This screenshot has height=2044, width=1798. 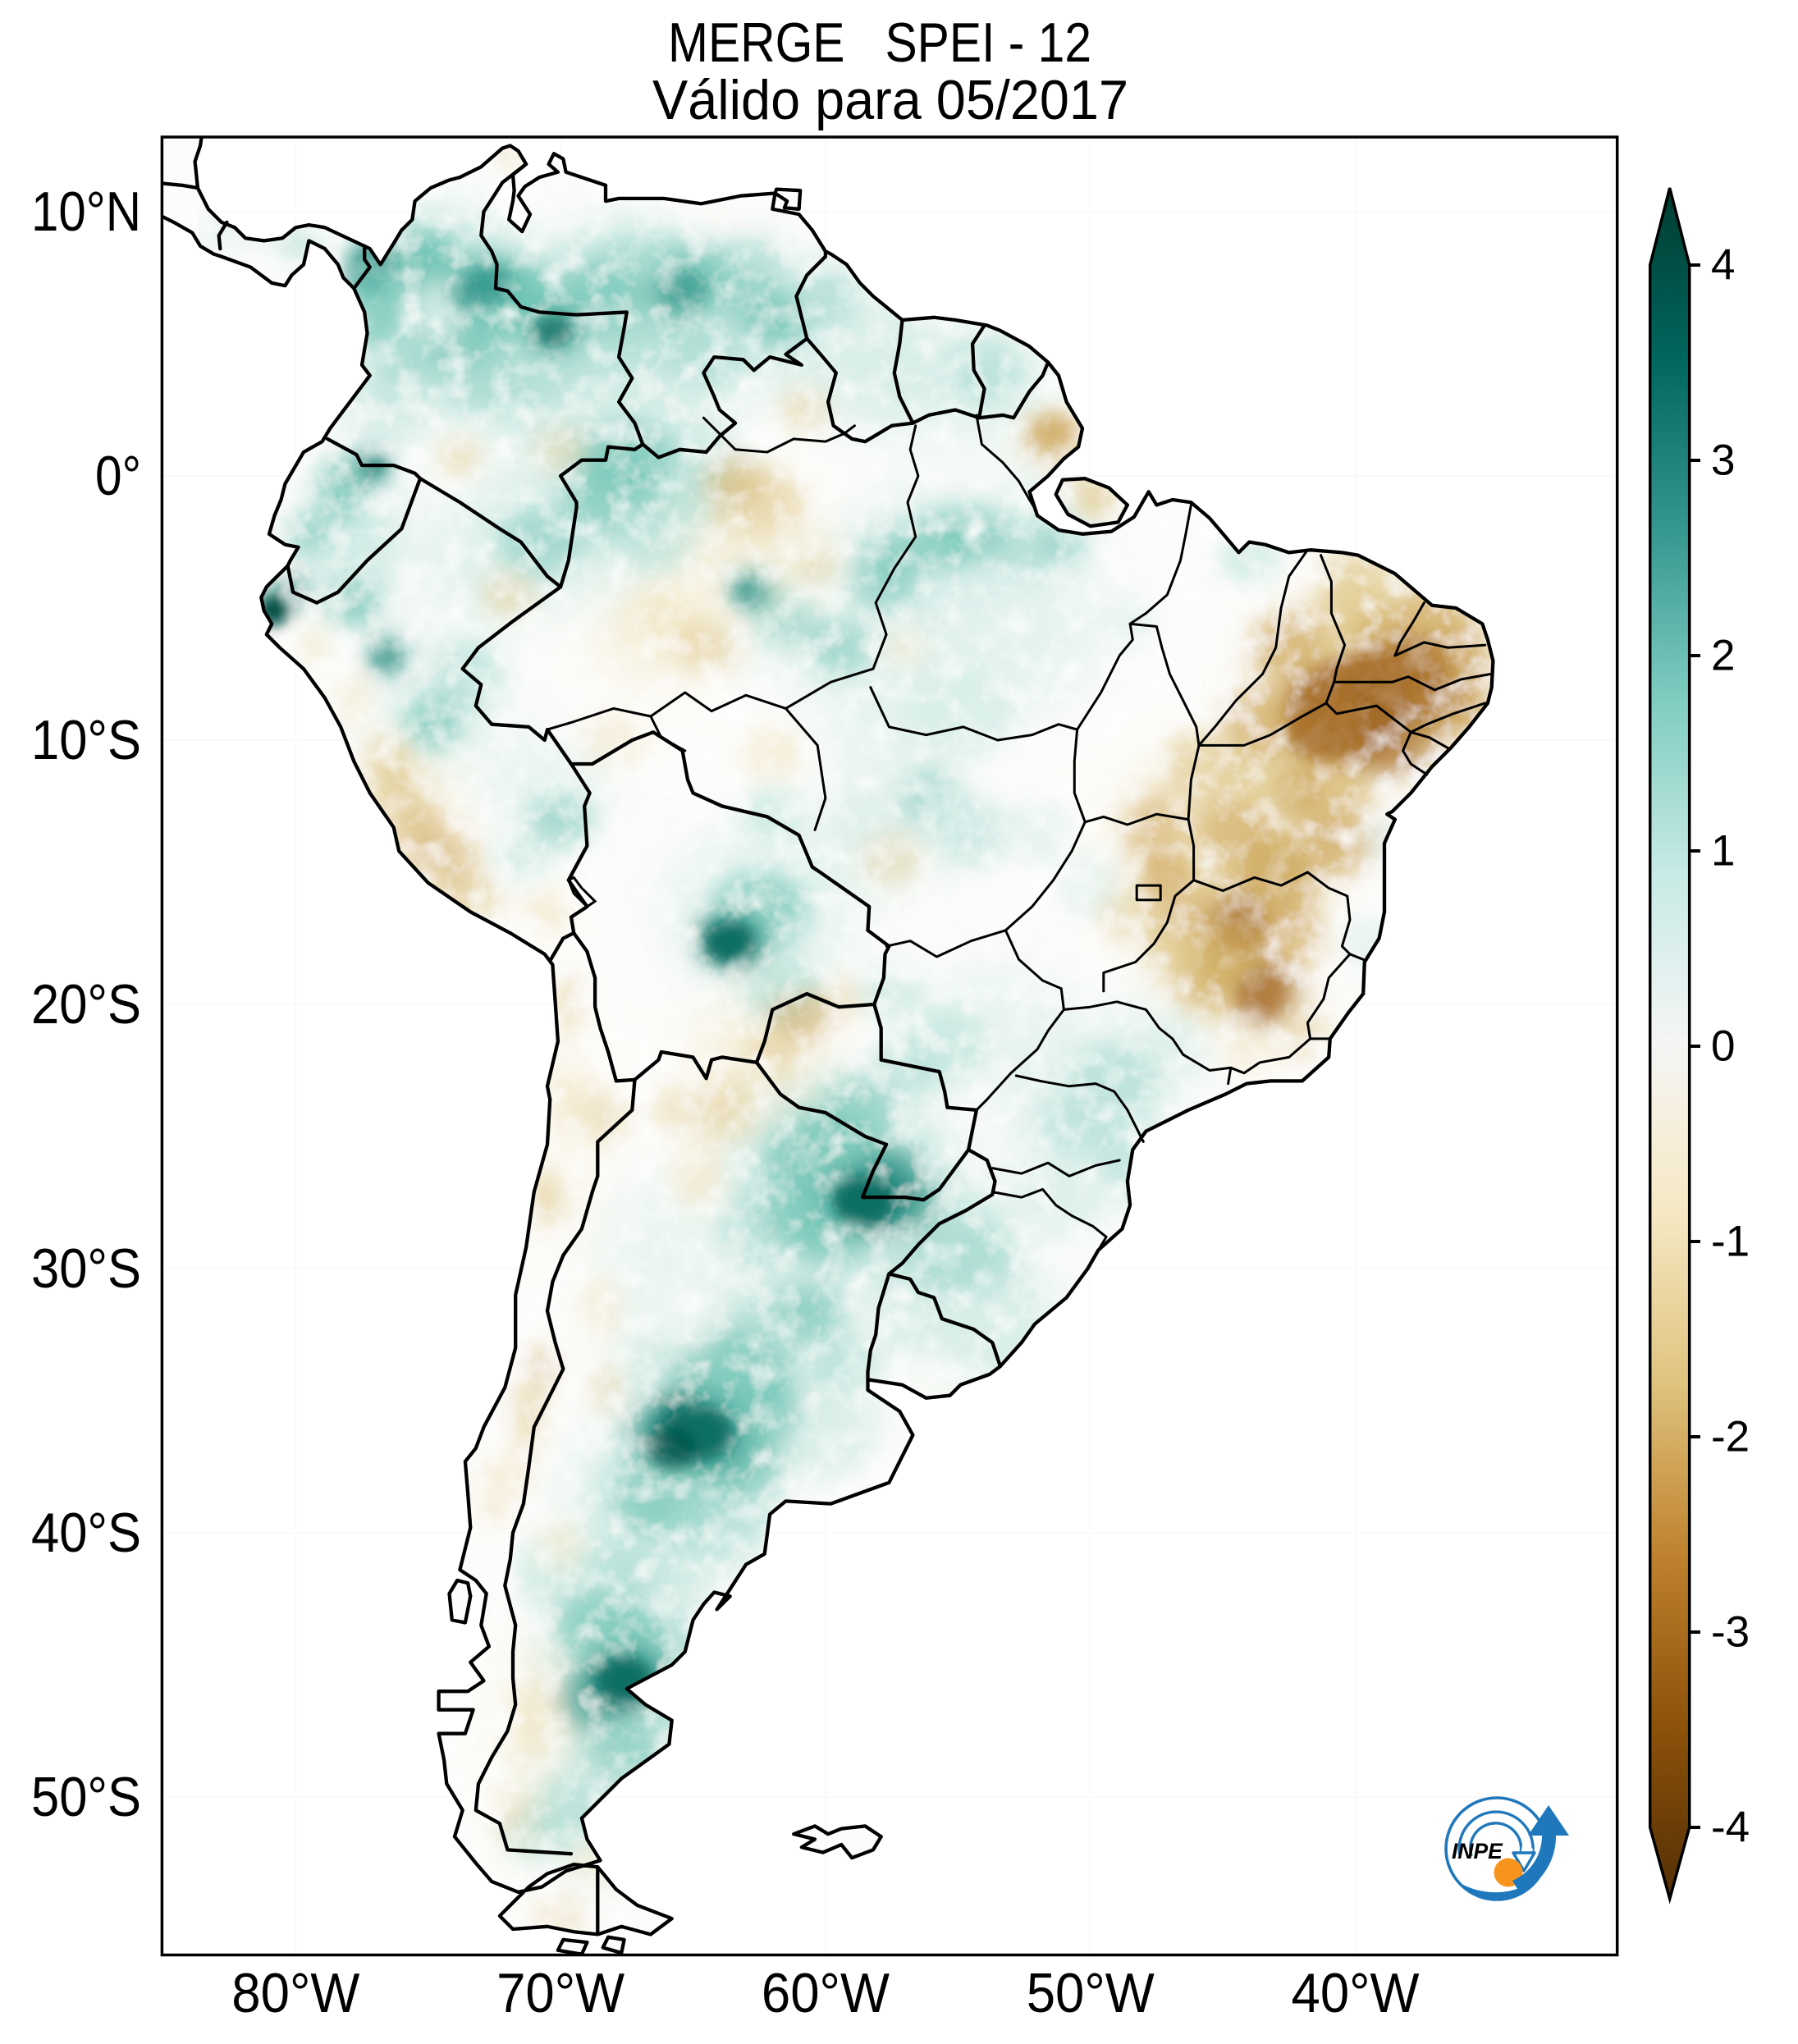 I want to click on svg-text: INPE, so click(x=1477, y=1851).